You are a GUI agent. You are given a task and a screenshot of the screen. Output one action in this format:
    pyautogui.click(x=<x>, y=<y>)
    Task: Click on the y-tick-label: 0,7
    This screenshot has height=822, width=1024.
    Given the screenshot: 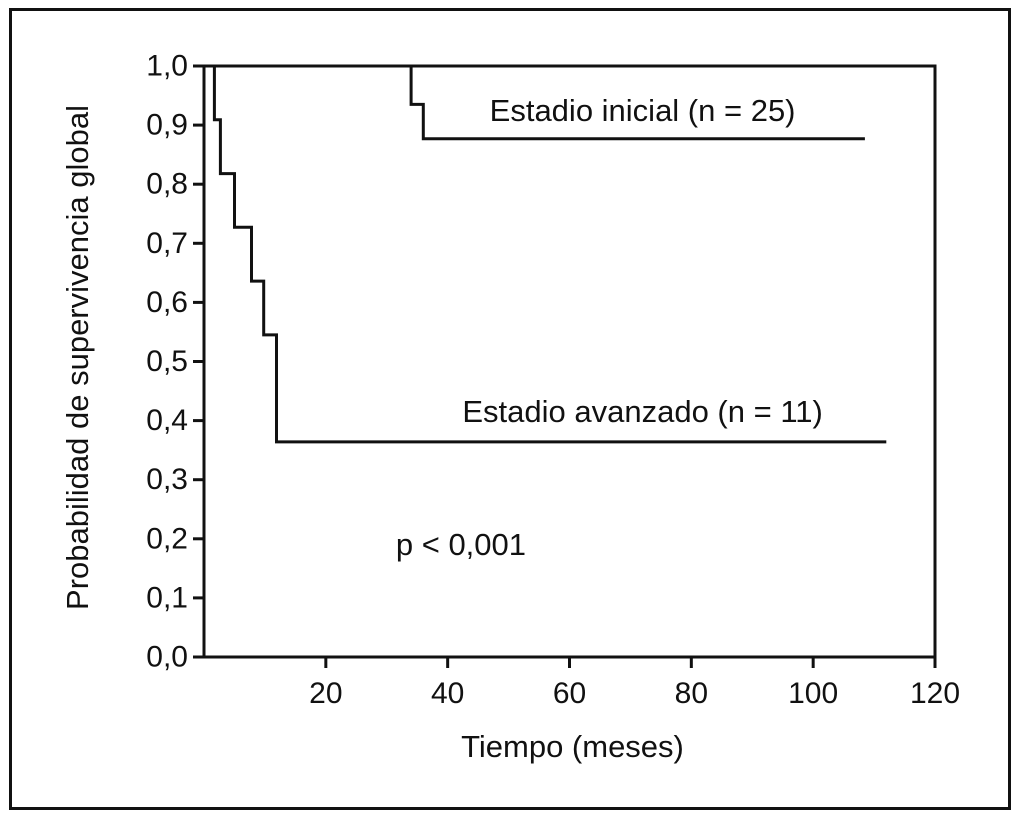 What is the action you would take?
    pyautogui.click(x=167, y=243)
    